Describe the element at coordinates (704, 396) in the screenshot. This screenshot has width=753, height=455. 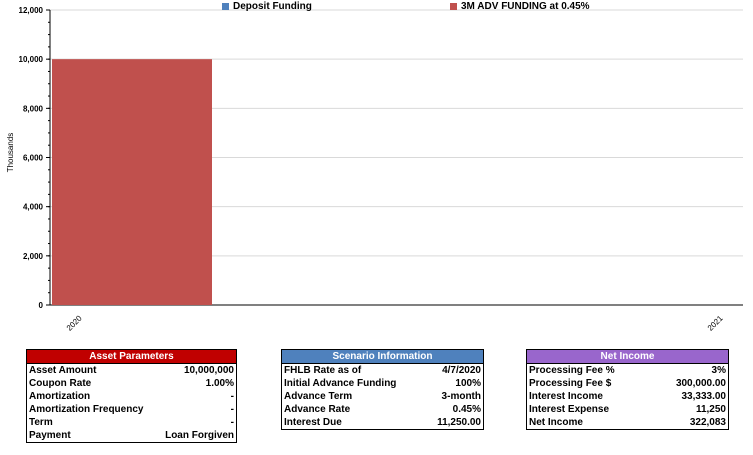
I see `income-row-value: 33,333.00` at that location.